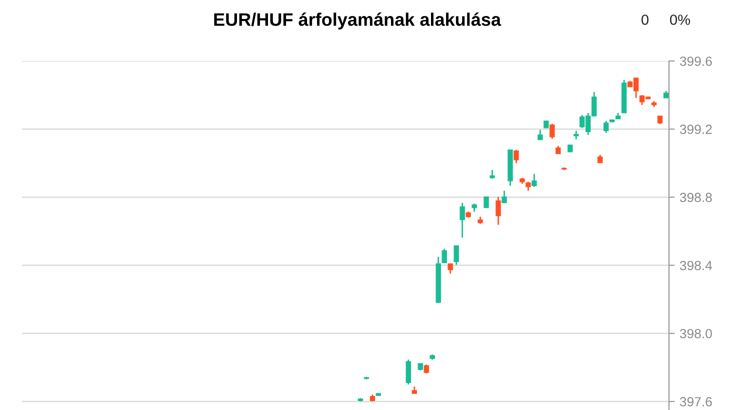 This screenshot has height=410, width=730. What do you see at coordinates (696, 129) in the screenshot?
I see `y-tick-label: 399.2` at bounding box center [696, 129].